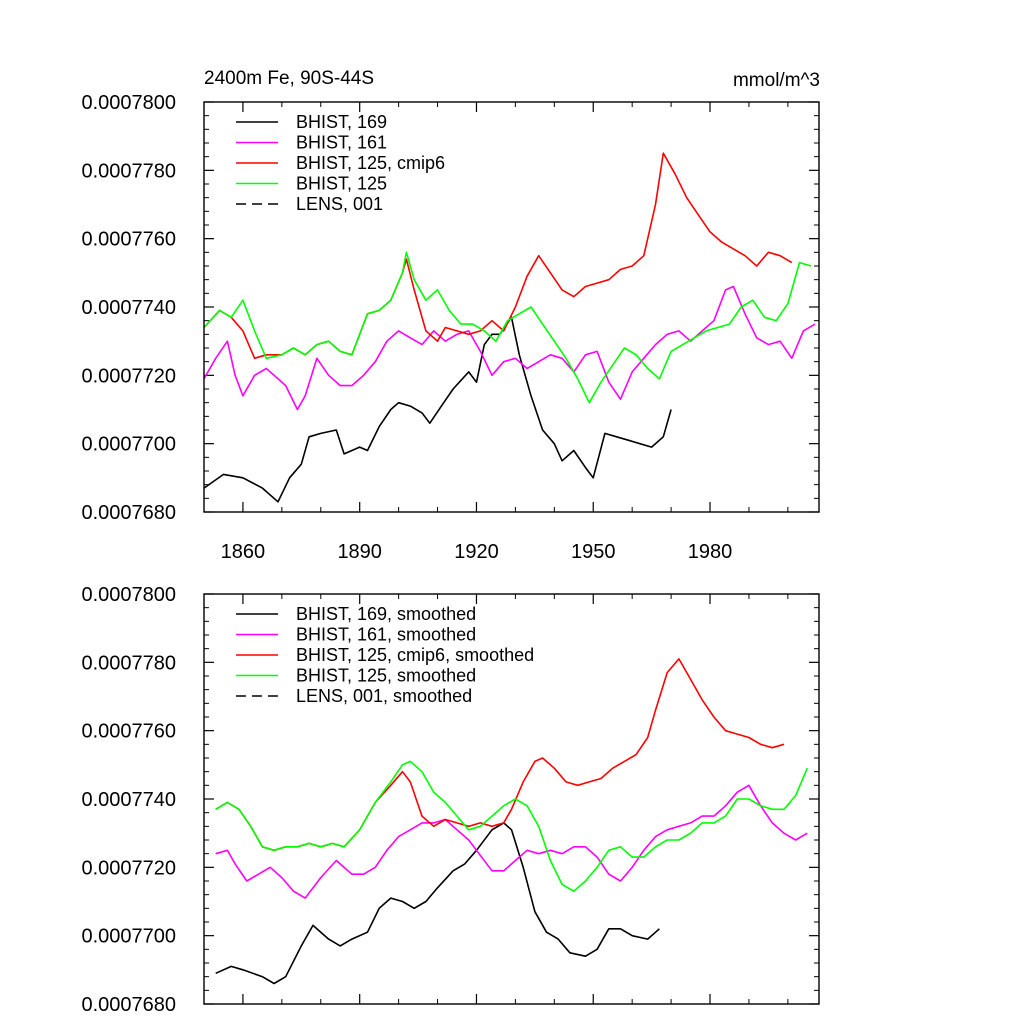 The image size is (1024, 1024). I want to click on top-x-tick-labels: 1860 1890 1920 1950 1980, so click(477, 552).